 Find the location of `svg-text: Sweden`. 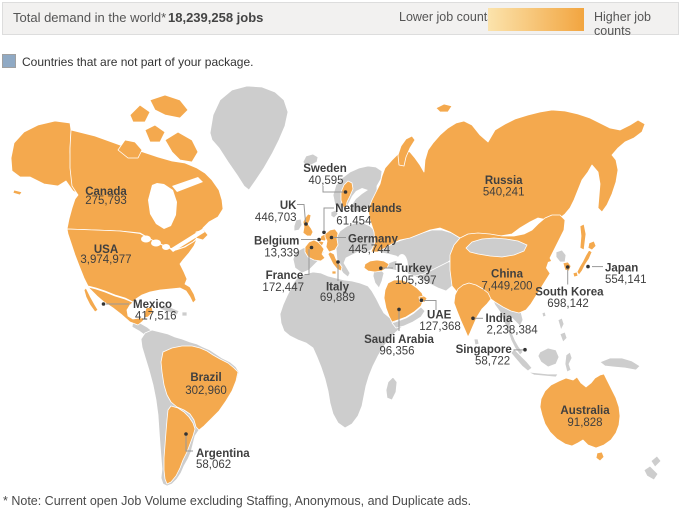

svg-text: Sweden is located at coordinates (324, 169).